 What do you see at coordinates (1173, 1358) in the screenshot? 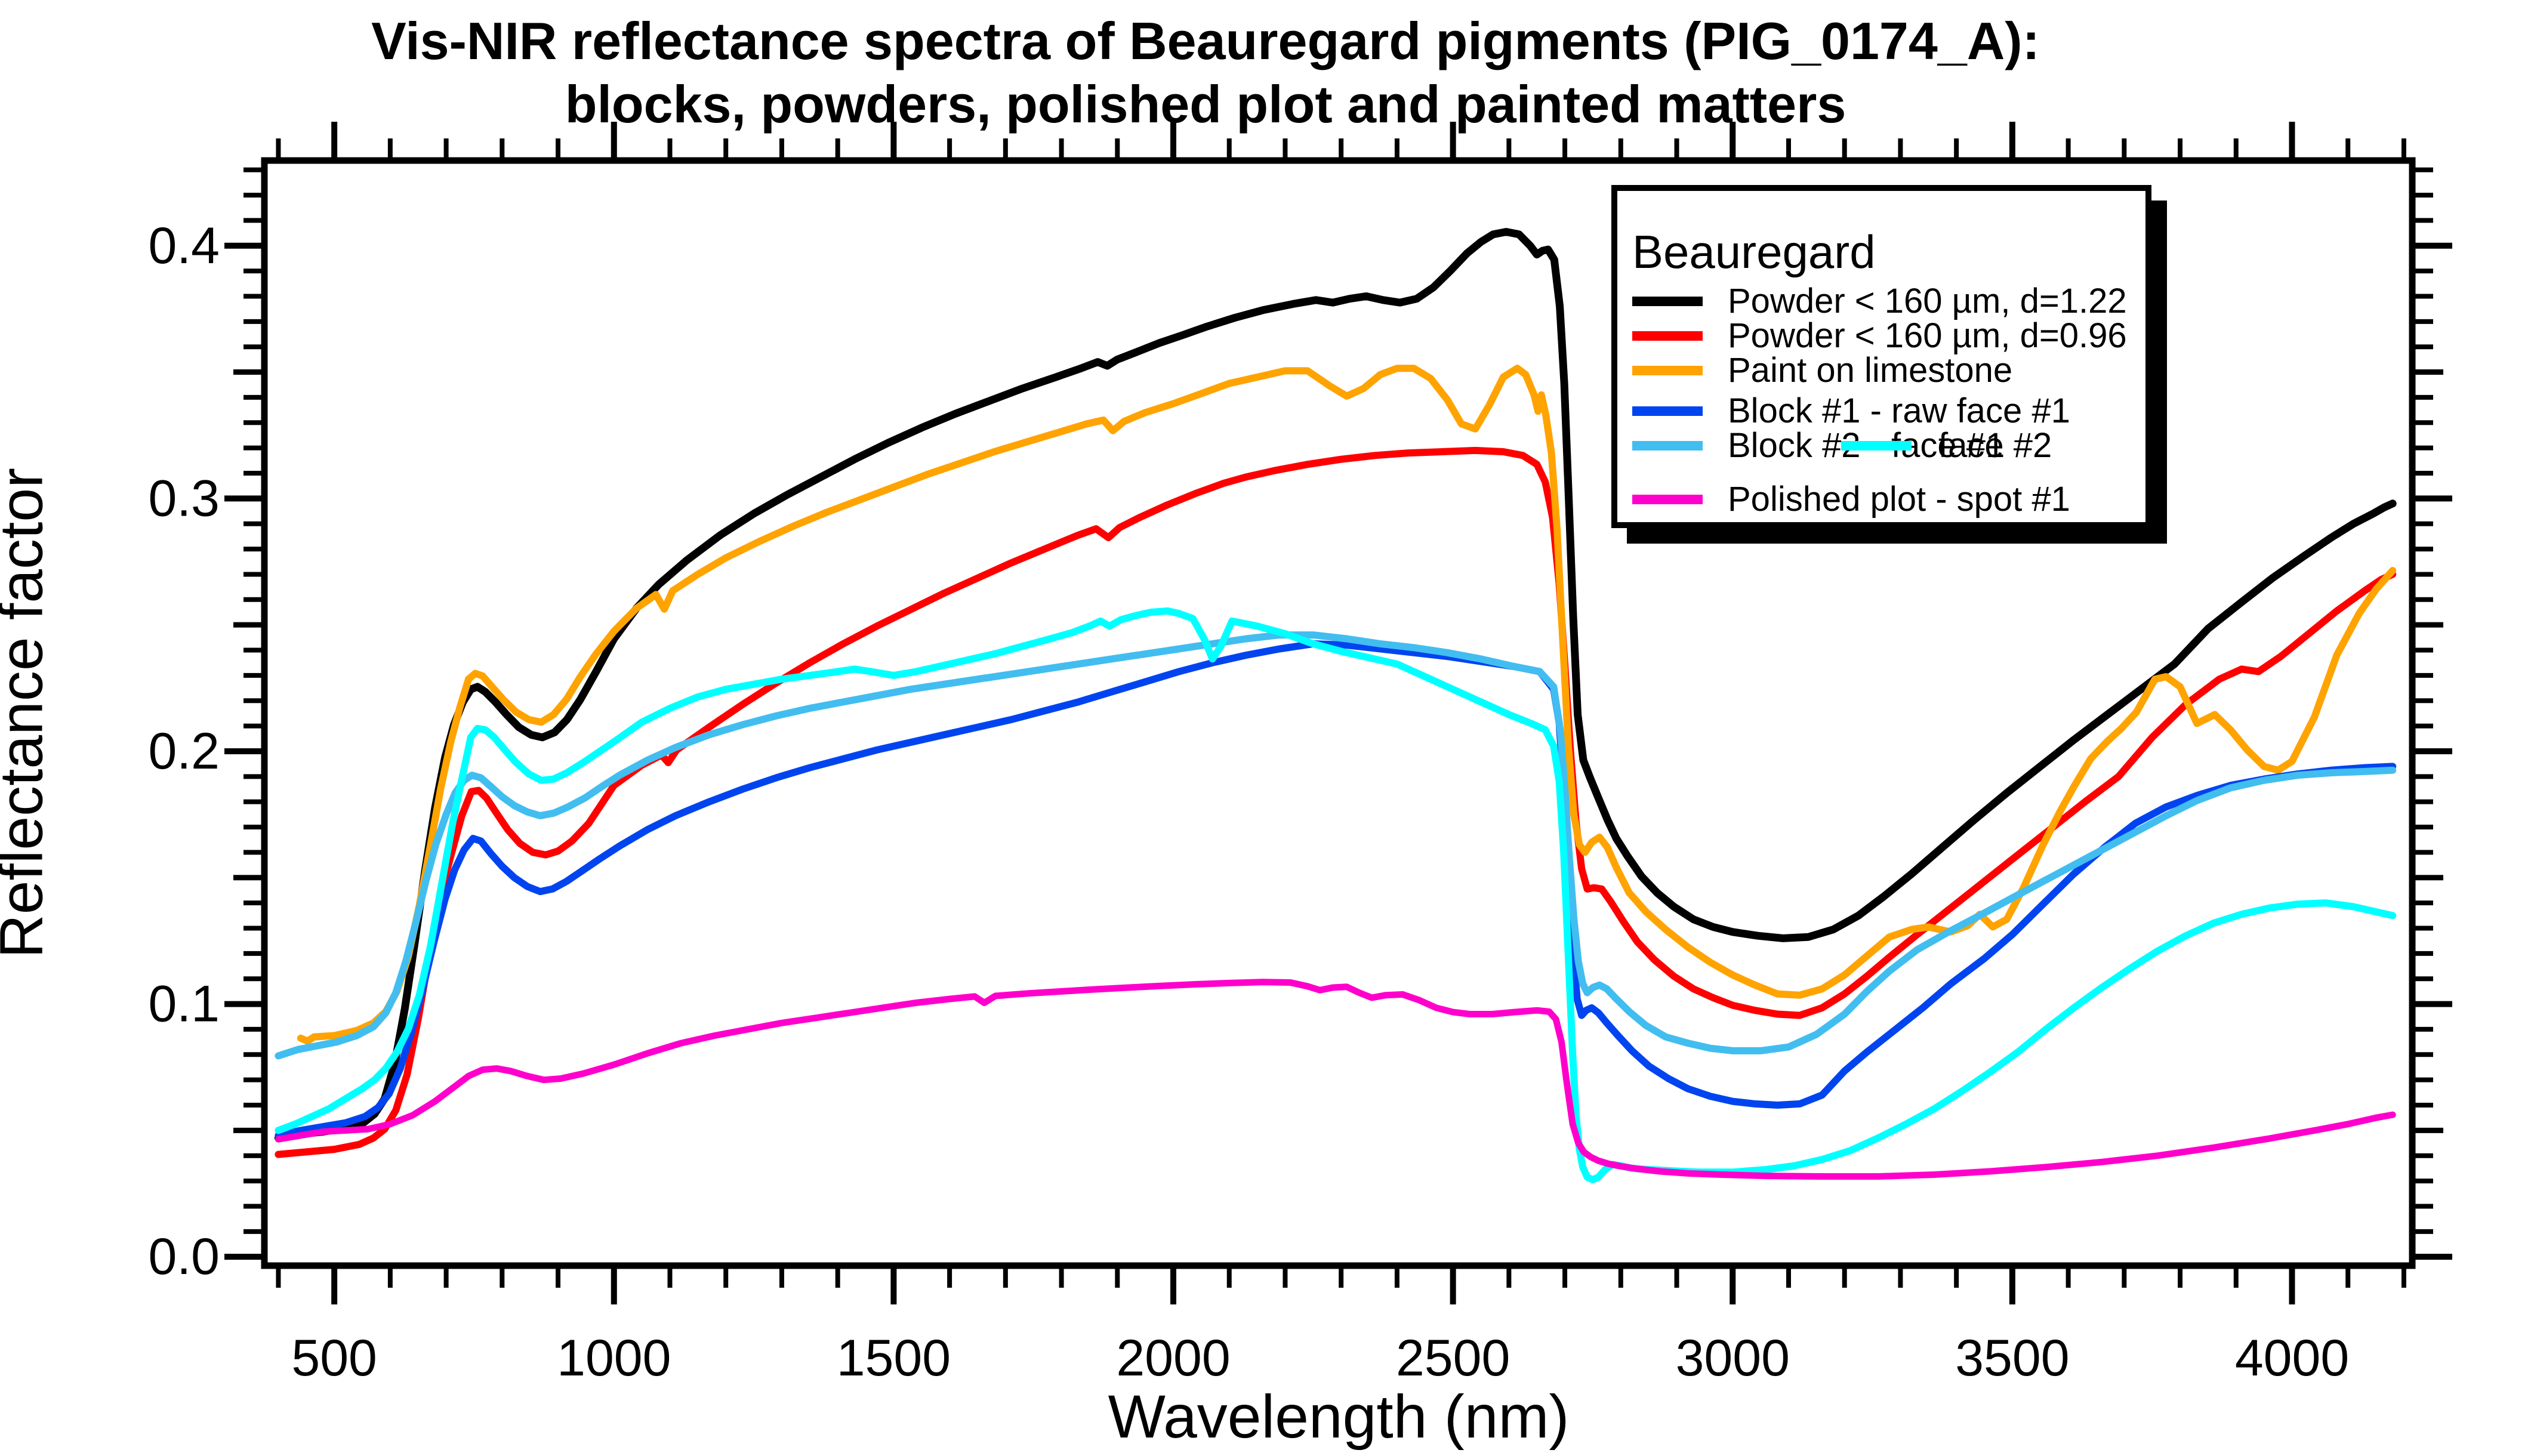
I see `x-tick-label: 2000` at bounding box center [1173, 1358].